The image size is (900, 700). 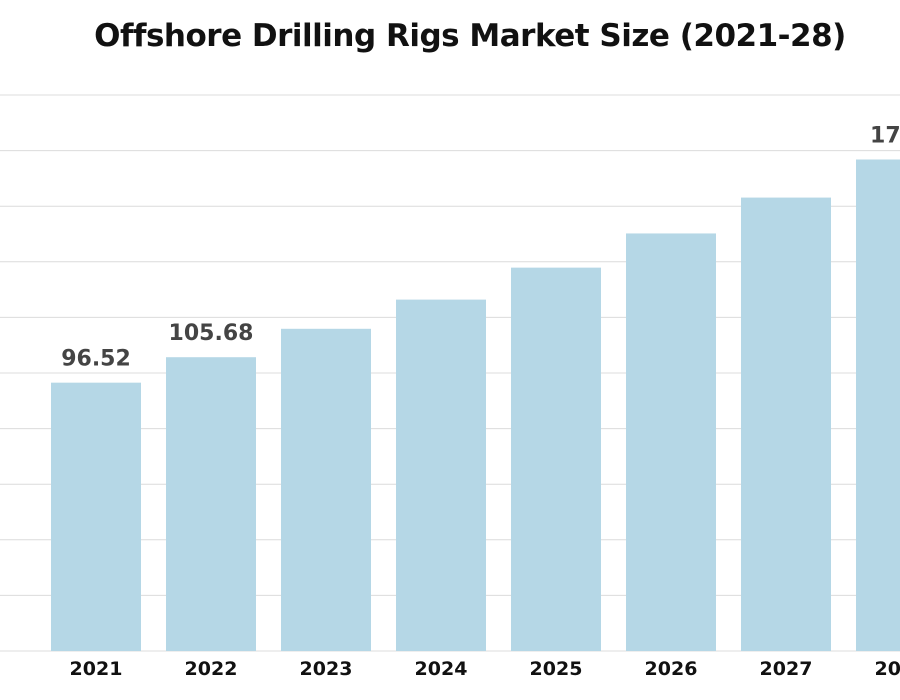 What do you see at coordinates (96, 669) in the screenshot?
I see `x-tick-label: 2021` at bounding box center [96, 669].